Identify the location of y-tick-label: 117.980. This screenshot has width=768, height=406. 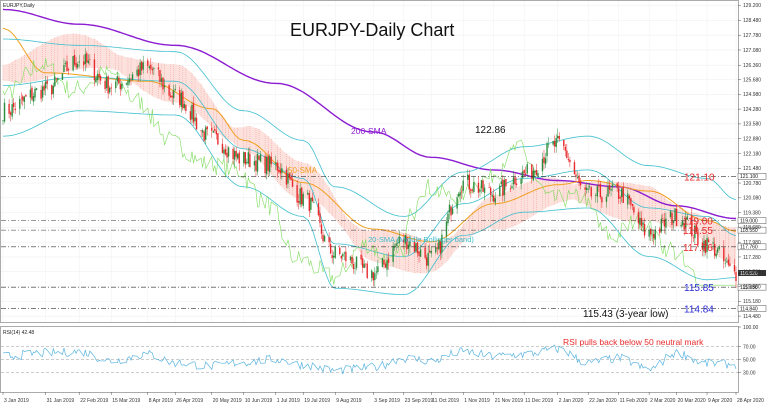
(752, 243).